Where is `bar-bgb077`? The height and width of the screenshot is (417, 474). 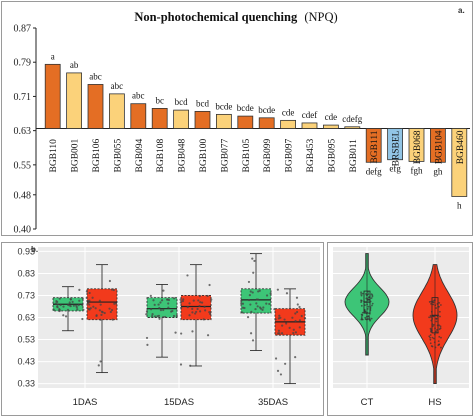
bar-bgb077 is located at coordinates (224, 121).